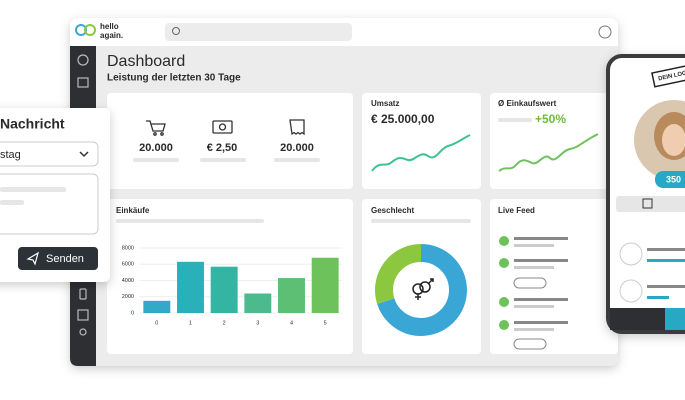 The image size is (685, 400). I want to click on x-tick-label: 0, so click(156, 323).